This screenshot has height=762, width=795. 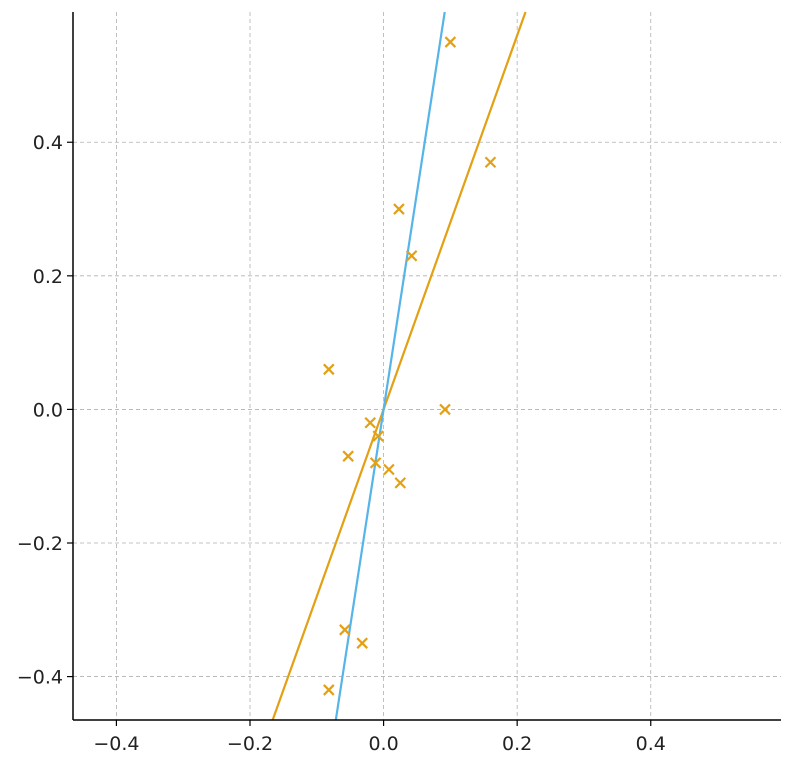 What do you see at coordinates (651, 744) in the screenshot?
I see `x-tick-label: 0.4` at bounding box center [651, 744].